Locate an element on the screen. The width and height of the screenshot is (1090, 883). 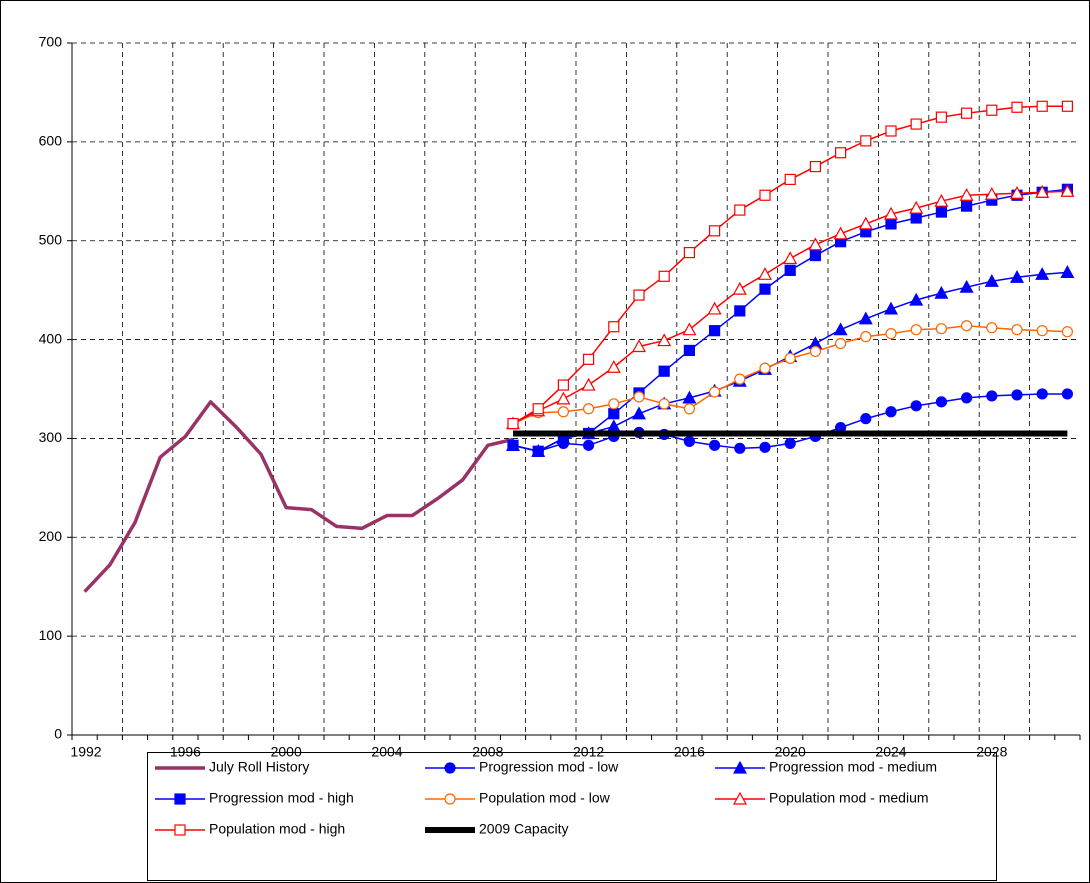
legend-label: Progression mod - high is located at coordinates (281, 798).